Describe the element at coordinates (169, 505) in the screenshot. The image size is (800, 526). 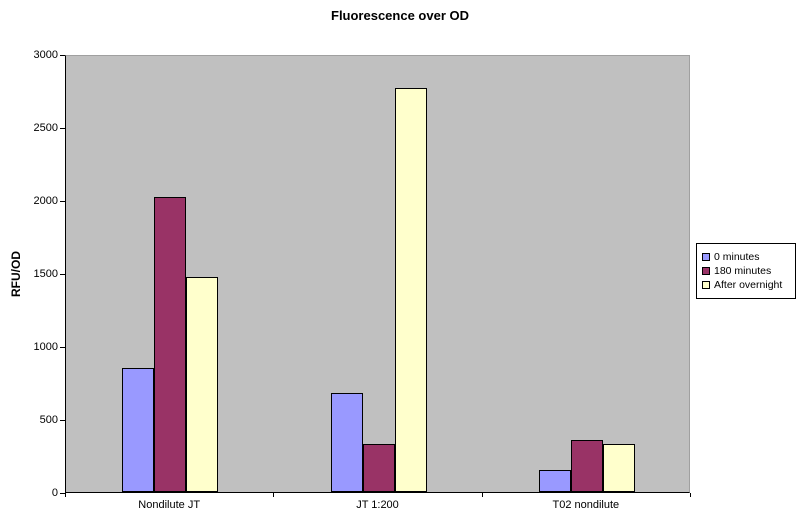
I see `x-tick-label: Nondilute JT` at that location.